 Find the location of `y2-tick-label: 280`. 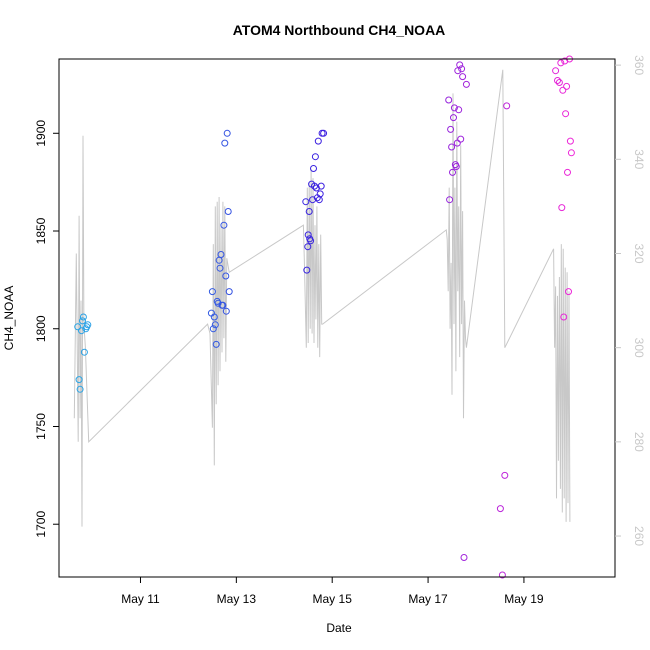

y2-tick-label: 280 is located at coordinates (639, 442).